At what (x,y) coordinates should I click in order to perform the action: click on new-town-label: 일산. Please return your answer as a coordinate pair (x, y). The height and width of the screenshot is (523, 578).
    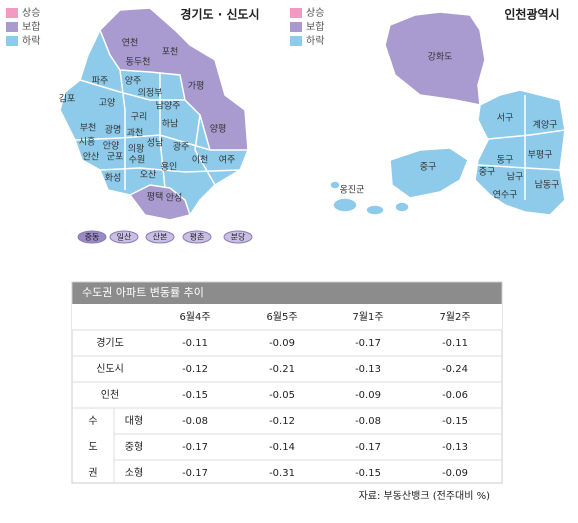
    Looking at the image, I should click on (124, 237).